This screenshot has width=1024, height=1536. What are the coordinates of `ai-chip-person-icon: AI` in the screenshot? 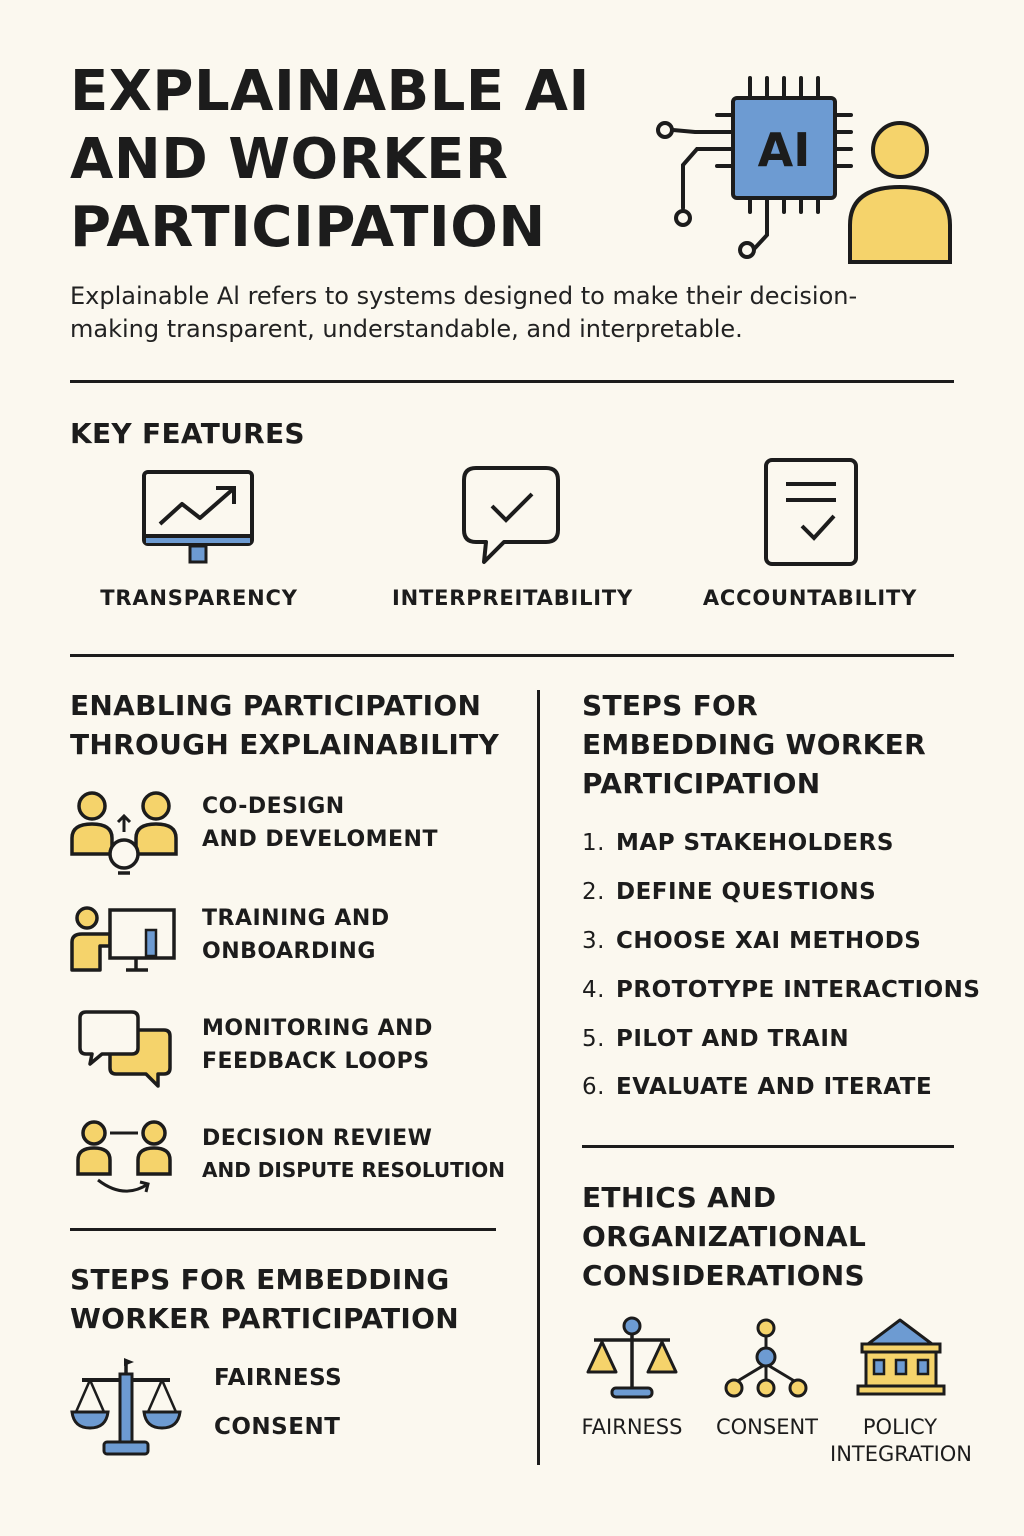 It's located at (804, 170).